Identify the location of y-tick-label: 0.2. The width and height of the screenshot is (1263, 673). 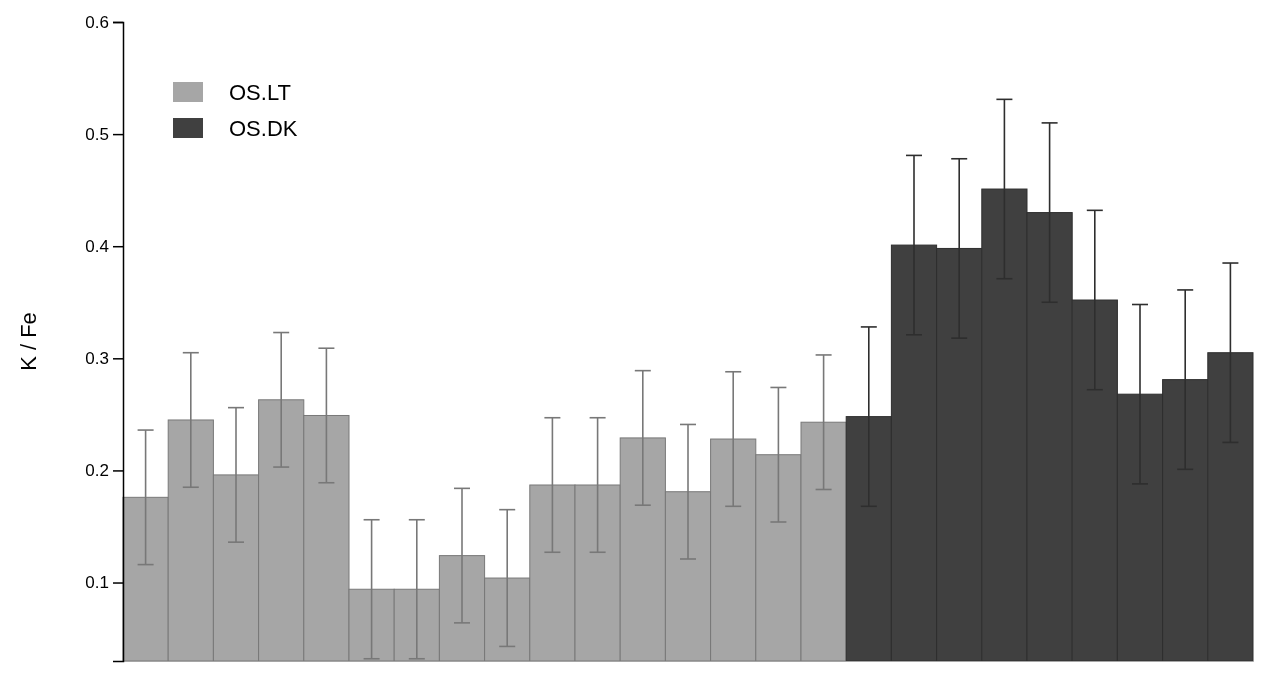
(97, 471).